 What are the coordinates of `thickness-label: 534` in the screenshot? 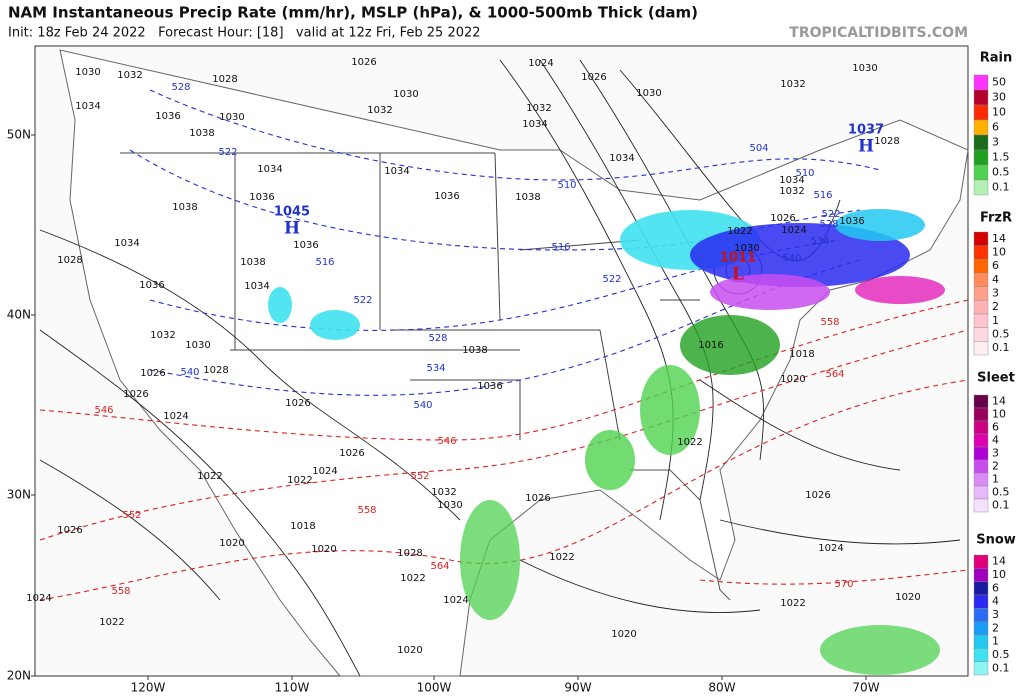 It's located at (435, 368).